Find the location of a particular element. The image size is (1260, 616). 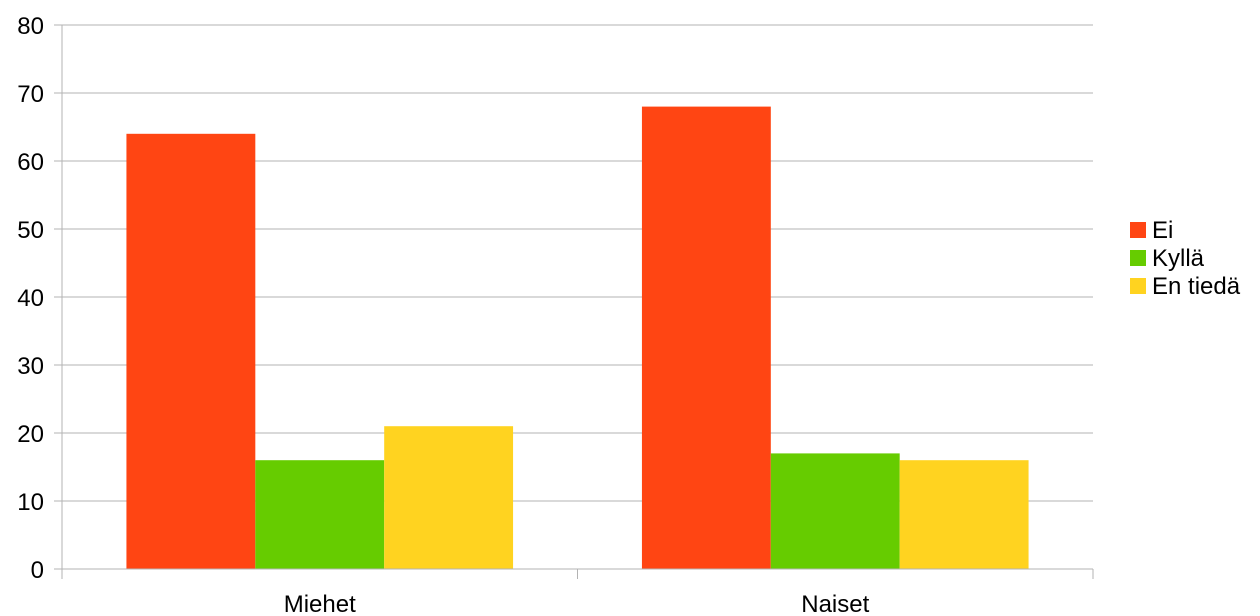

y-axis-ticks: 0 10 20 30 40 50 60 70 80 is located at coordinates (39, 298).